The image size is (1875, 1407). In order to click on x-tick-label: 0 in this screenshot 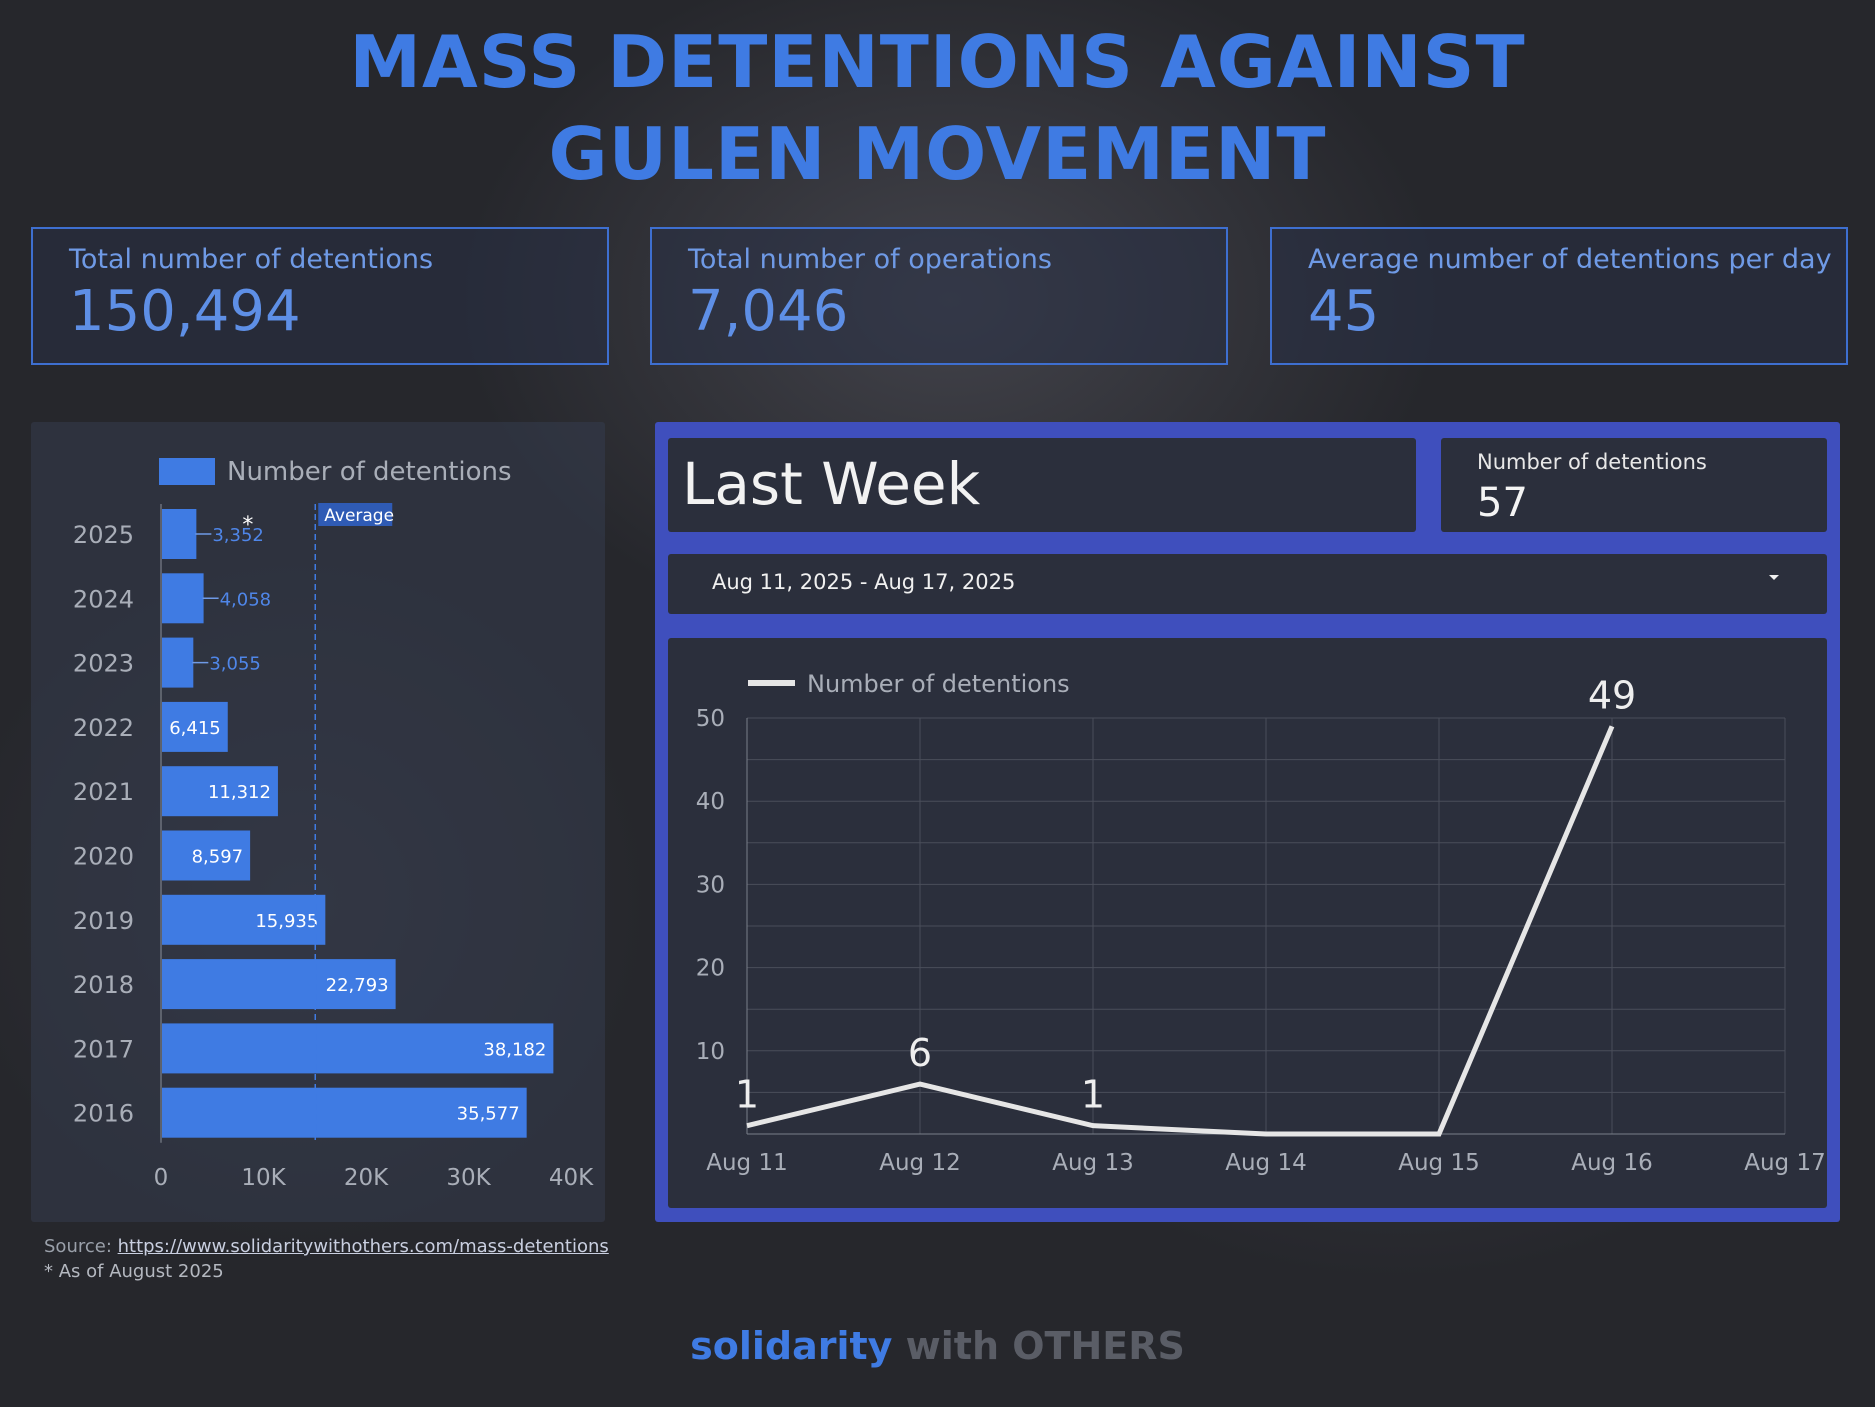, I will do `click(161, 1178)`.